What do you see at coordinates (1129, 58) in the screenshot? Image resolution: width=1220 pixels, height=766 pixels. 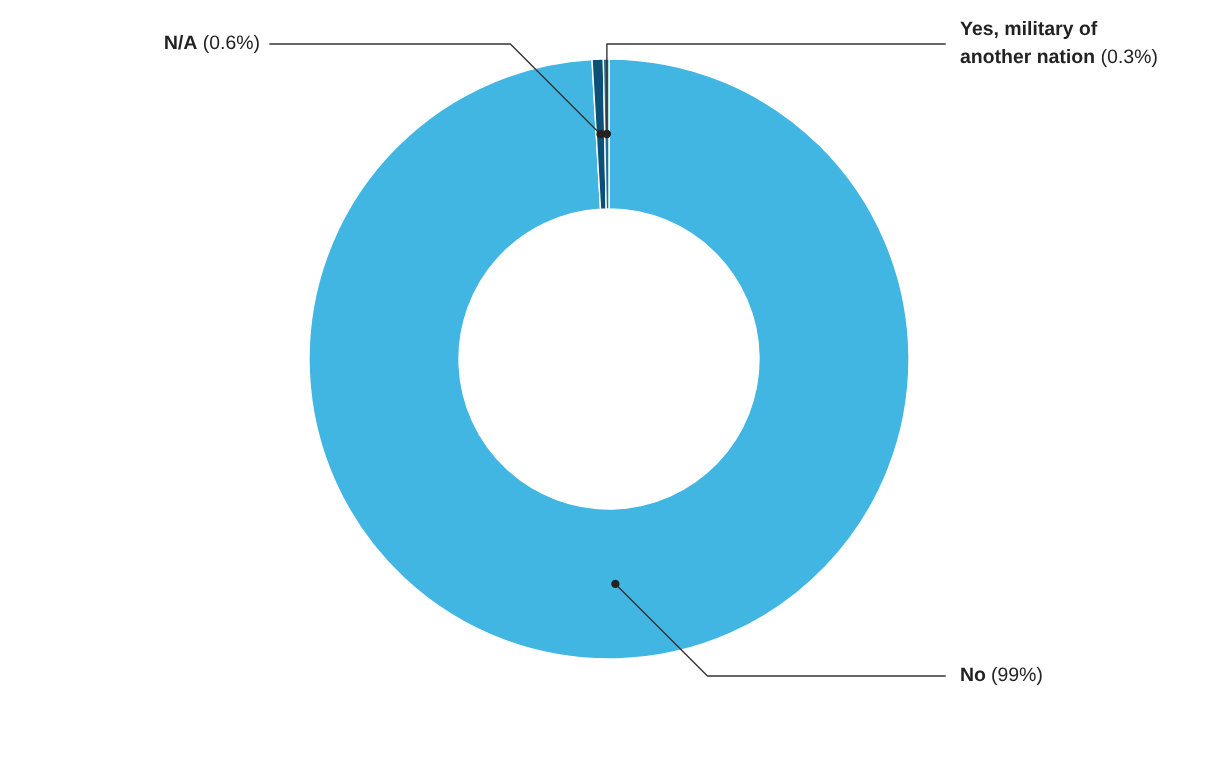 I see `data-label: (0.3%)` at bounding box center [1129, 58].